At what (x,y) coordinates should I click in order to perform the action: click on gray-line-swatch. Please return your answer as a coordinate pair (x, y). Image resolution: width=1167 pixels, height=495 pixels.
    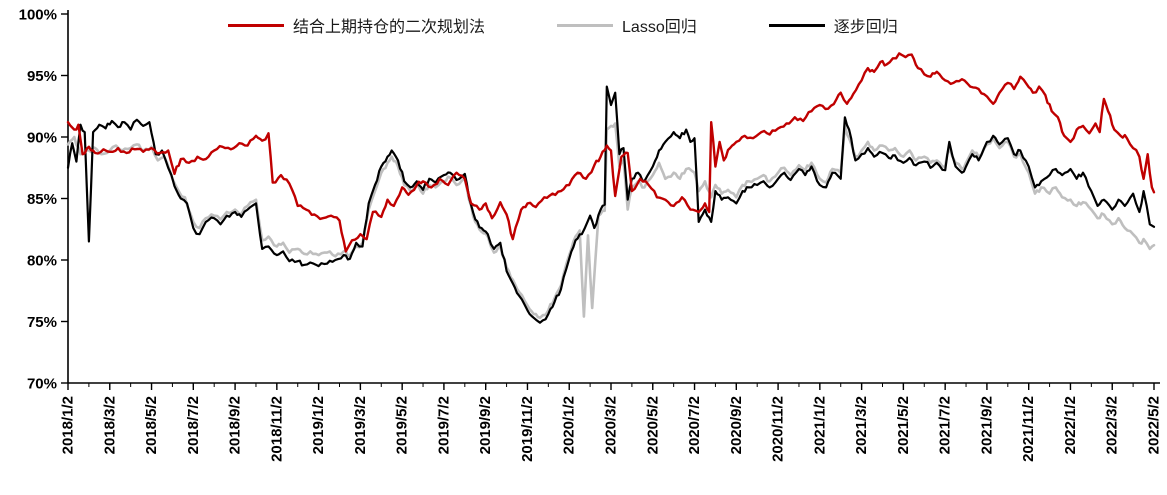
    Looking at the image, I should click on (585, 25).